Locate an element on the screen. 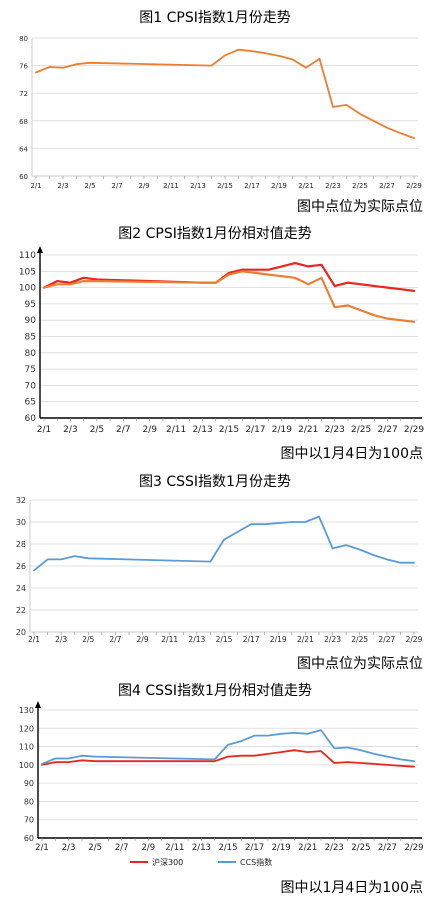 This screenshot has height=900, width=431. y-tick-label: 22 is located at coordinates (21, 610).